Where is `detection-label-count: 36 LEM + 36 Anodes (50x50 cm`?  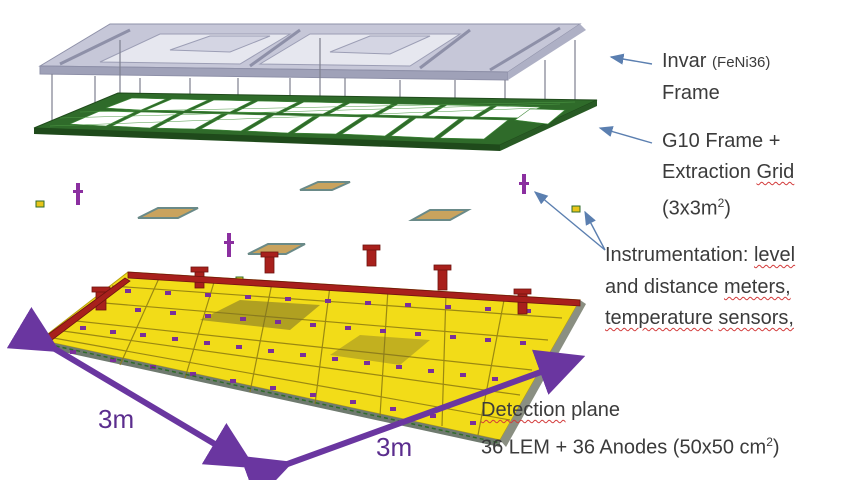 detection-label-count: 36 LEM + 36 Anodes (50x50 cm is located at coordinates (624, 447).